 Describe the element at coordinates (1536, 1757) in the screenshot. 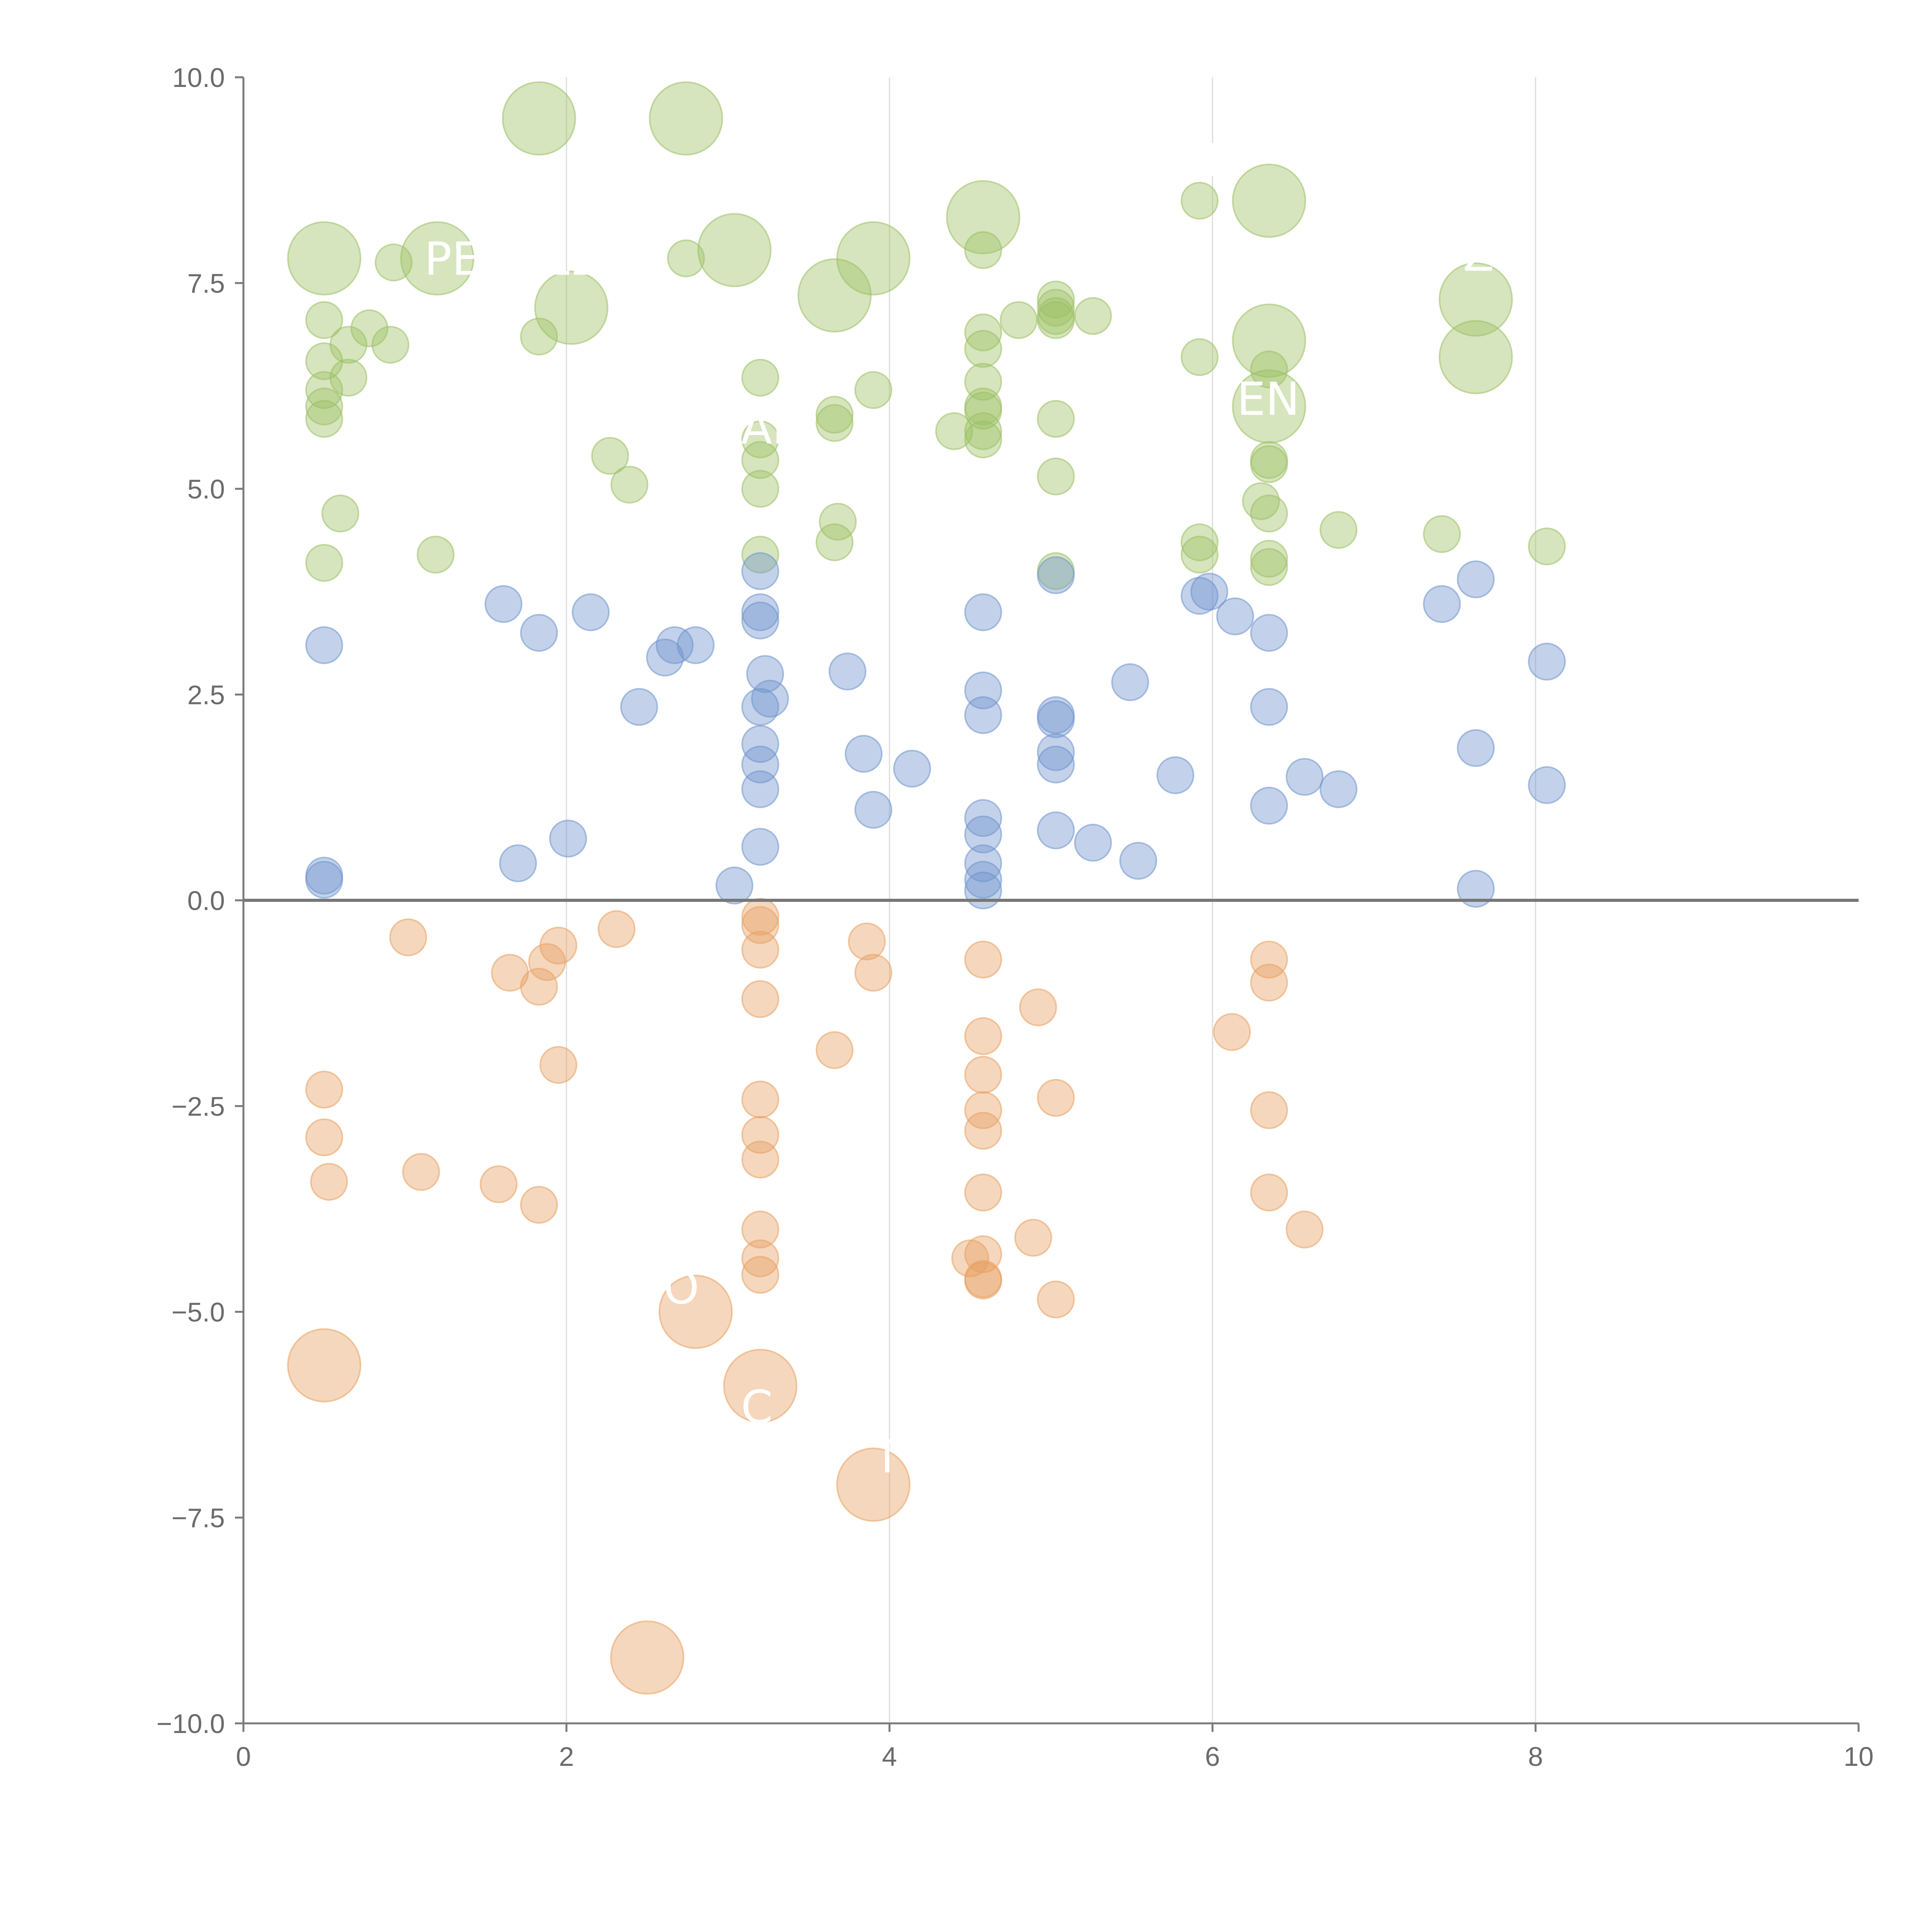

I see `x-tick-label: 8` at that location.